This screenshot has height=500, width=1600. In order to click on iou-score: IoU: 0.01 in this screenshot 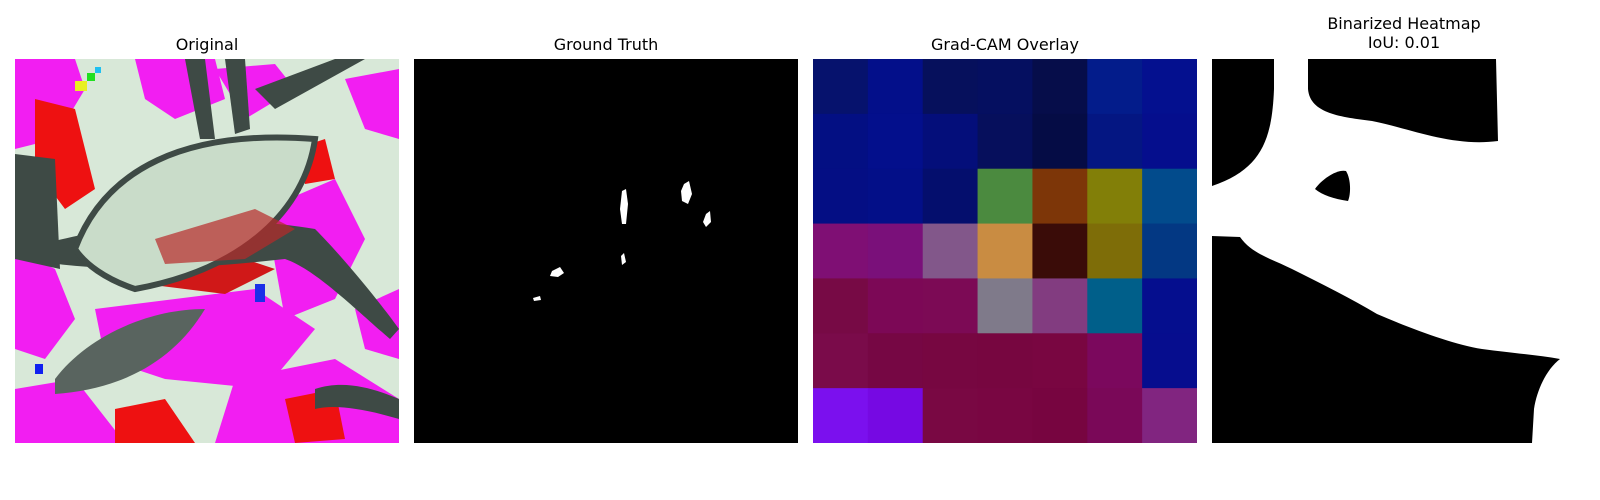, I will do `click(1404, 42)`.